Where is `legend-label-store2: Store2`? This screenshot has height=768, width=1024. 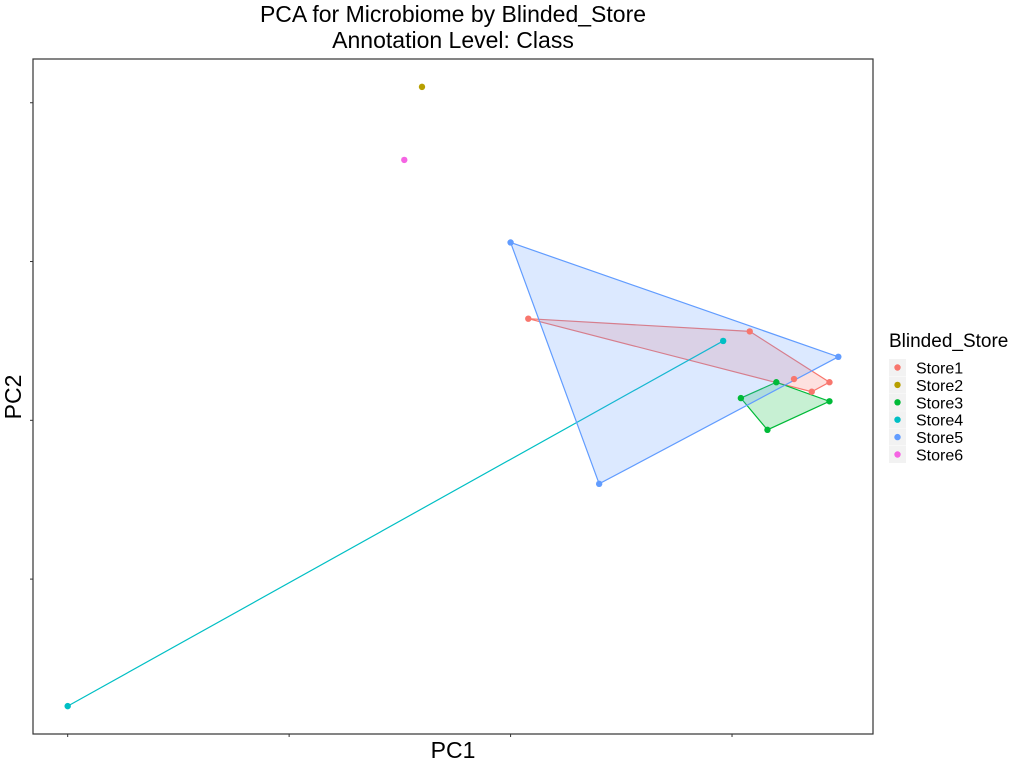 legend-label-store2: Store2 is located at coordinates (939, 386).